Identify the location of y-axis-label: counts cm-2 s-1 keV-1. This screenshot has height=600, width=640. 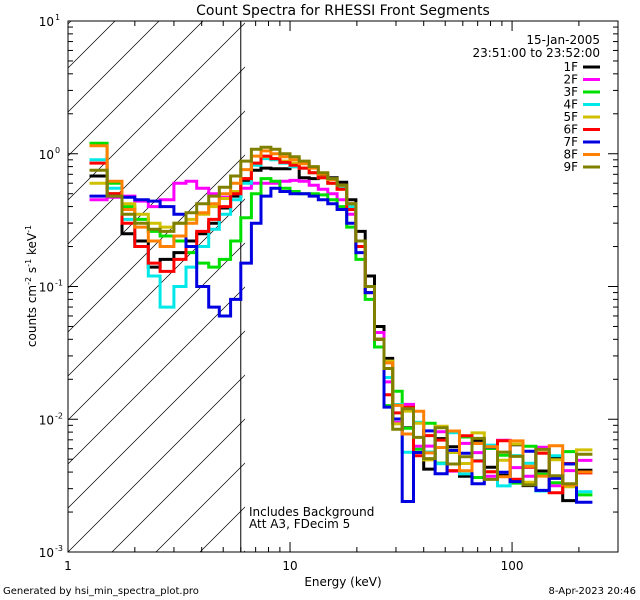
(31, 286).